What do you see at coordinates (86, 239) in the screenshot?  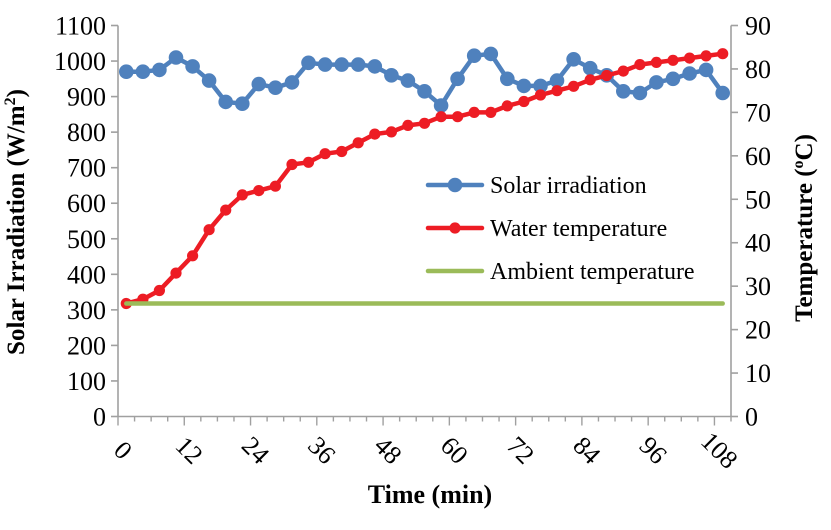 I see `y-axis-left-tick-label: 500` at bounding box center [86, 239].